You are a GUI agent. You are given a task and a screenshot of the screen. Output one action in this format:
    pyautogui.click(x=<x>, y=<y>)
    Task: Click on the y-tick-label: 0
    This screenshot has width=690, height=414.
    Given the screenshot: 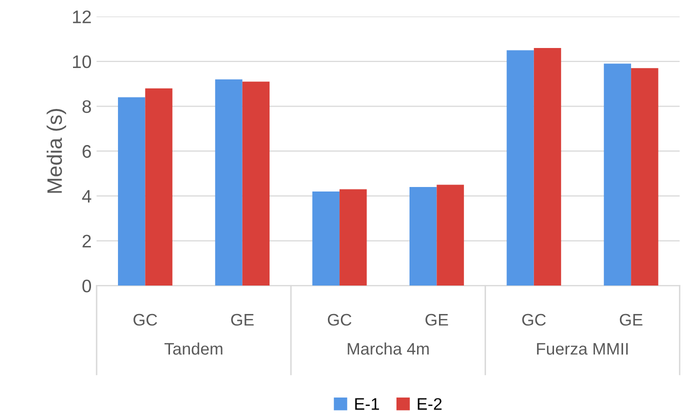 What is the action you would take?
    pyautogui.click(x=87, y=286)
    